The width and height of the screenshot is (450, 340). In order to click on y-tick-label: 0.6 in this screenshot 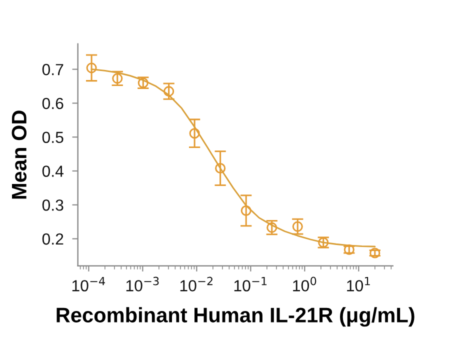, I will do `click(53, 104)`.